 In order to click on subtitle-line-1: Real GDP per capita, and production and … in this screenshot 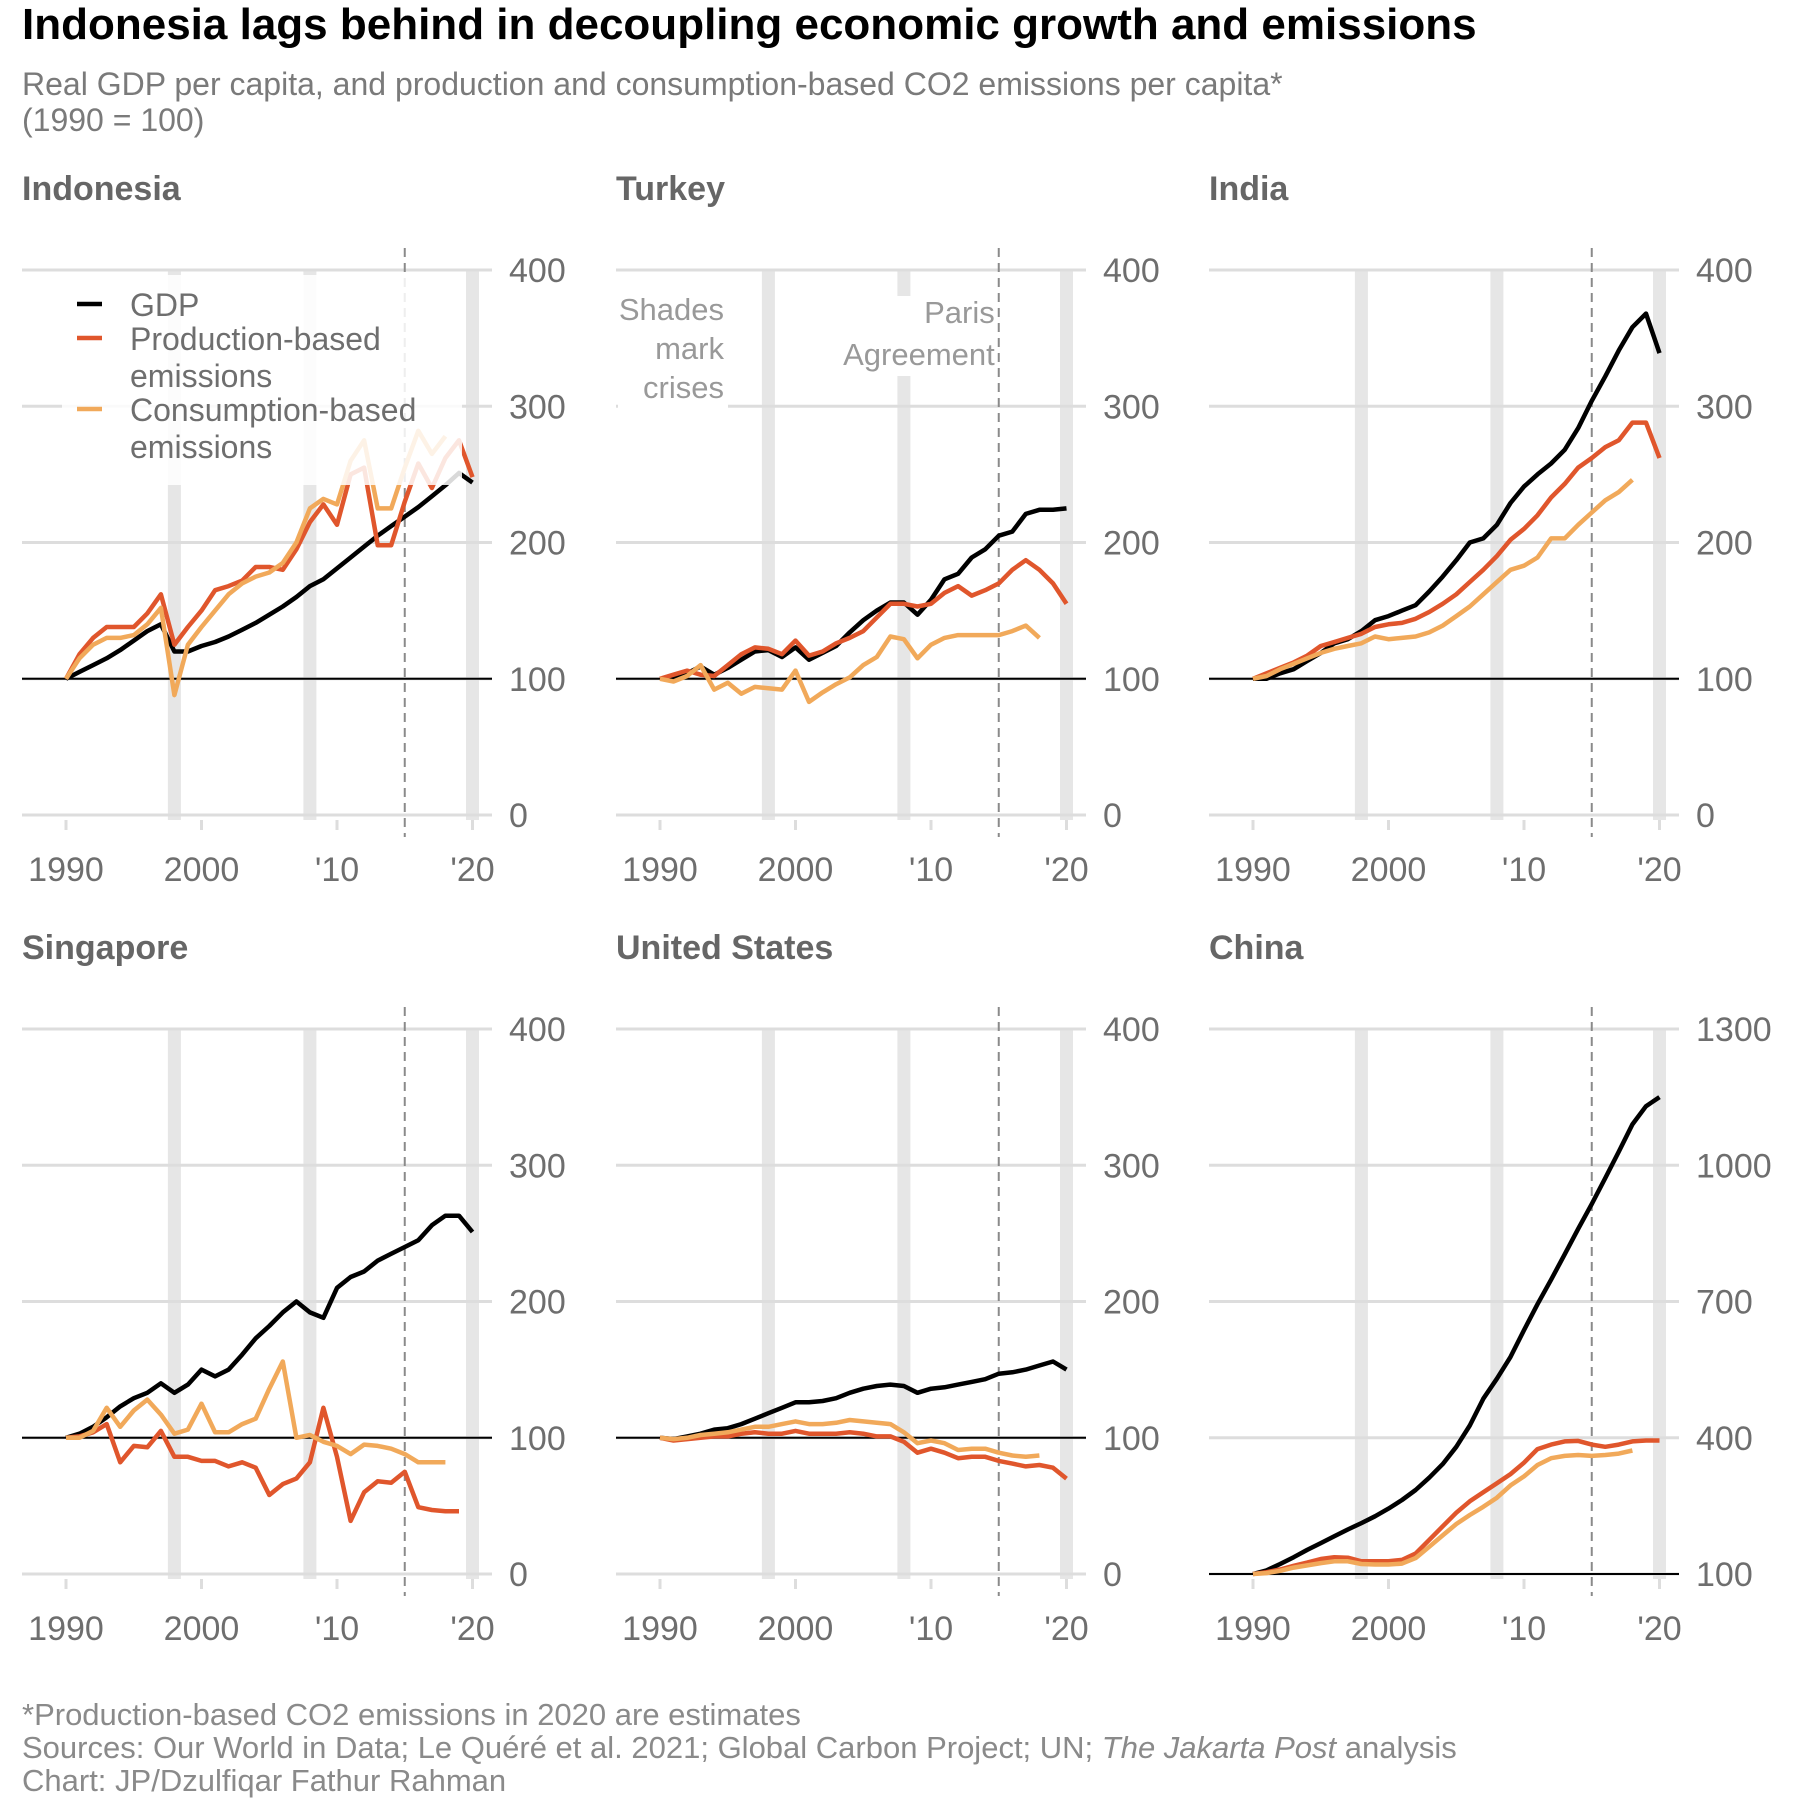, I will do `click(652, 84)`.